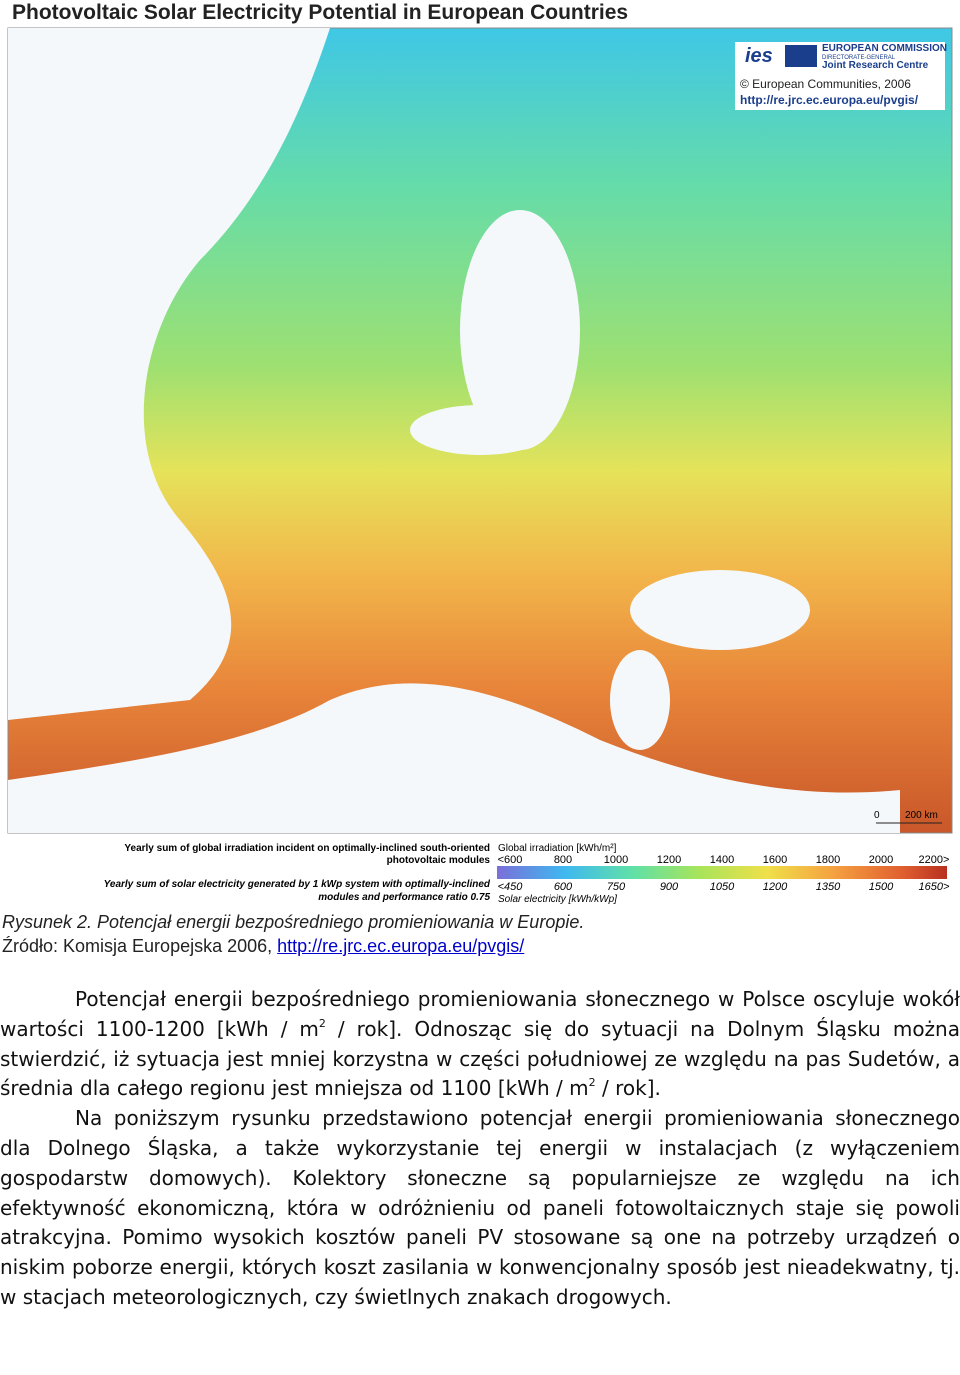 The image size is (960, 1375). What do you see at coordinates (563, 887) in the screenshot?
I see `legend-label: 600` at bounding box center [563, 887].